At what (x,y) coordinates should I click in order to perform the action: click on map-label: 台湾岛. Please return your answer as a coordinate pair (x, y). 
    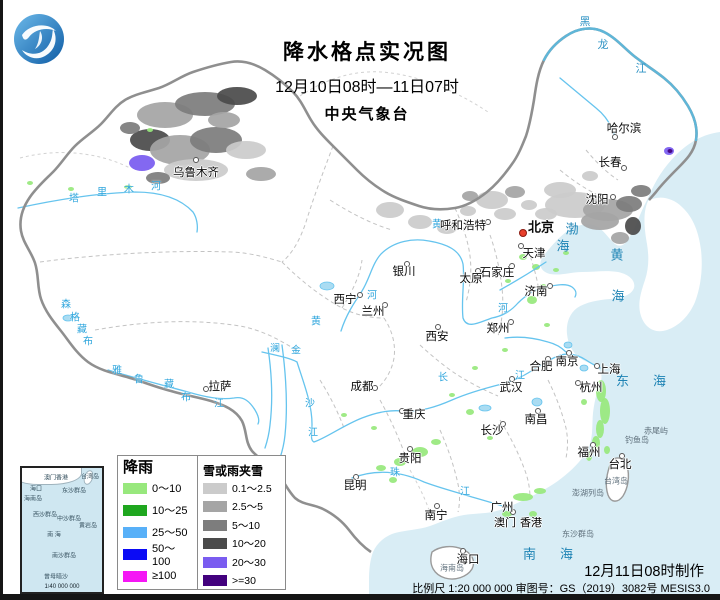
    Looking at the image, I should click on (616, 481).